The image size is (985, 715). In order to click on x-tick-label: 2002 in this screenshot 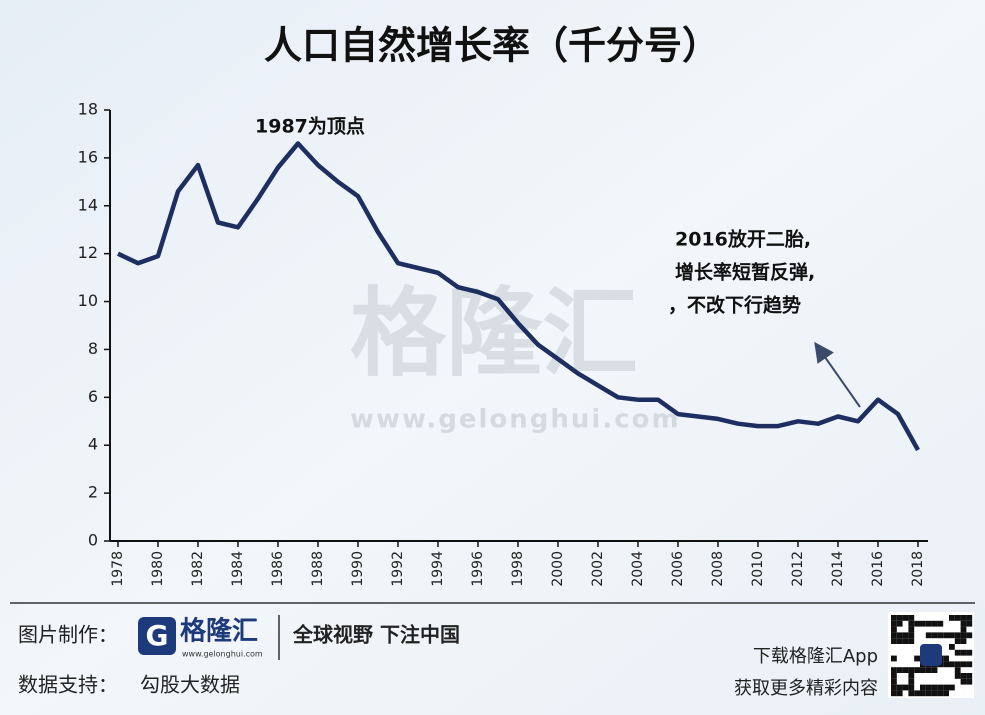, I will do `click(598, 569)`.